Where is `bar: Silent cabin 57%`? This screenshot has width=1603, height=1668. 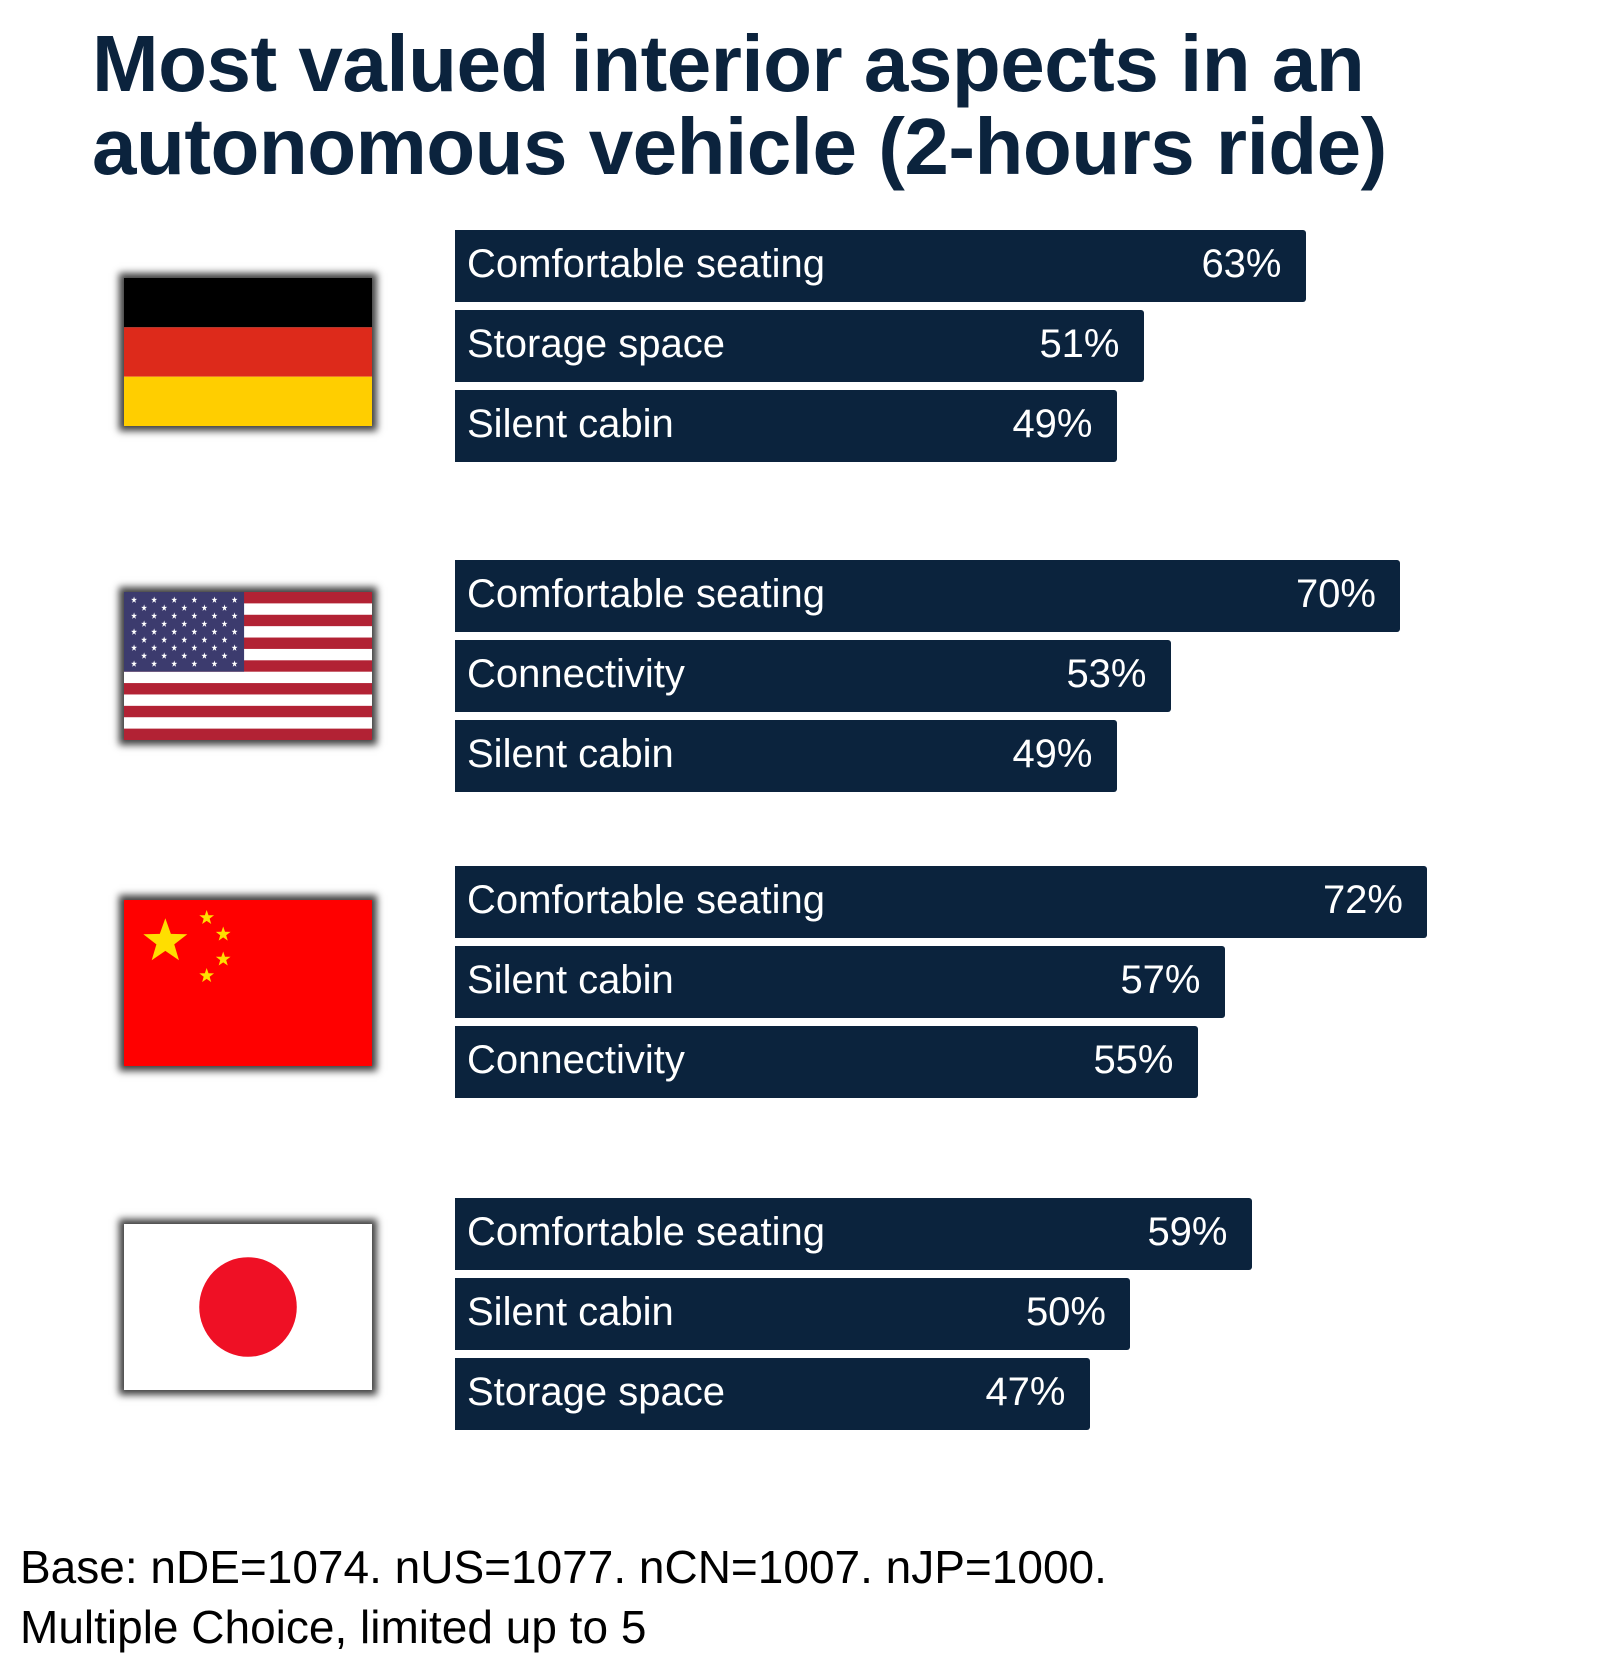
bar: Silent cabin 57% is located at coordinates (840, 982).